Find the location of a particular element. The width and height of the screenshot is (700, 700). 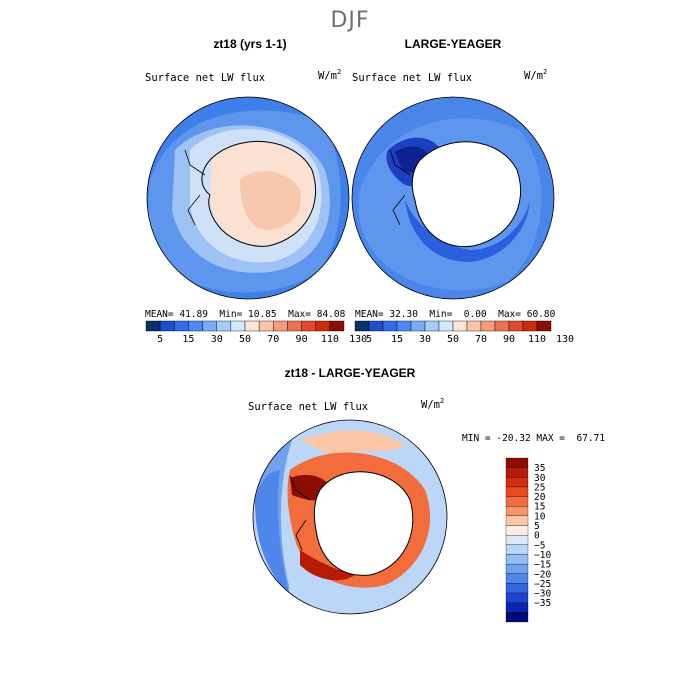

panel-2-colorbar-tick-label: 130 is located at coordinates (565, 339).